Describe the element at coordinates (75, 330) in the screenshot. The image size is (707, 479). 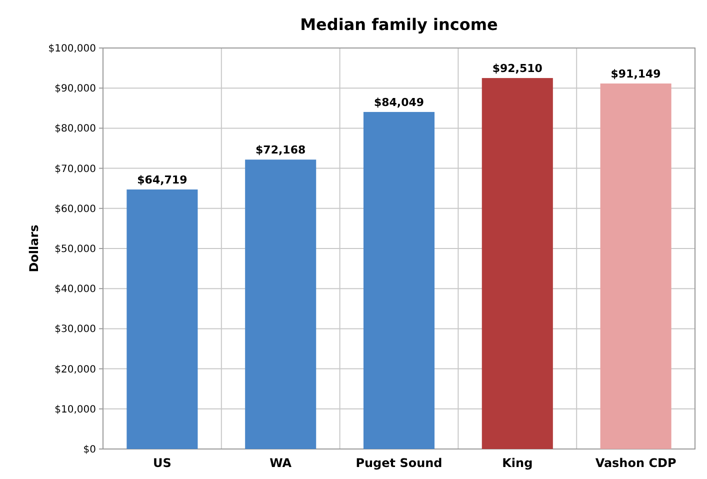
I see `y-tick-label: $30,000` at that location.